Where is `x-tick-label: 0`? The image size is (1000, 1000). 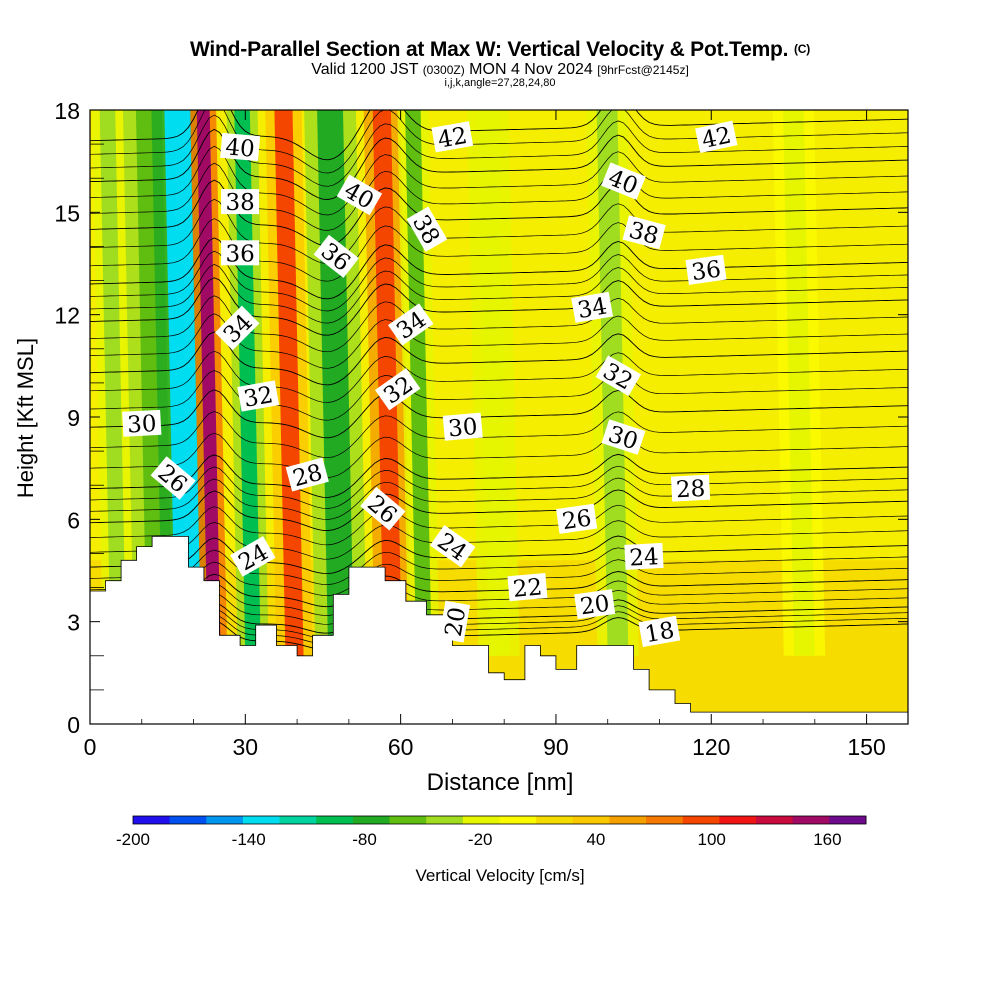
x-tick-label: 0 is located at coordinates (90, 747).